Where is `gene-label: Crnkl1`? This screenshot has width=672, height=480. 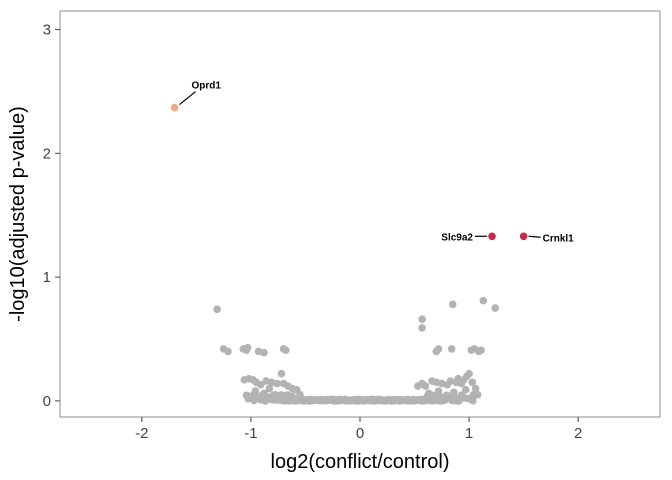 gene-label: Crnkl1 is located at coordinates (559, 238).